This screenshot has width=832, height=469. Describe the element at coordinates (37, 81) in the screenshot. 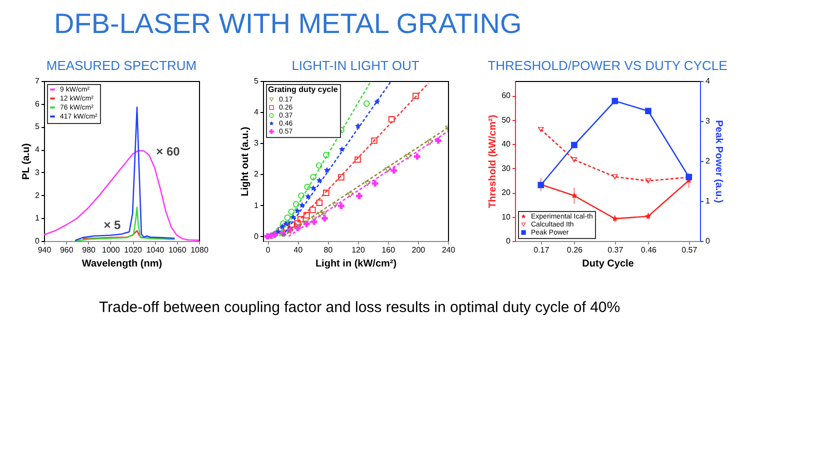

I see `y-tick-label: 7` at that location.